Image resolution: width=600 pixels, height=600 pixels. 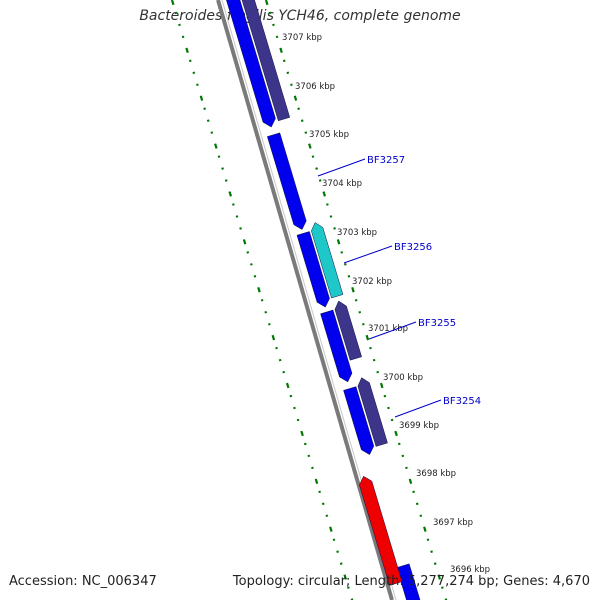 What do you see at coordinates (315, 87) in the screenshot?
I see `scale-label: 3706 kbp` at bounding box center [315, 87].